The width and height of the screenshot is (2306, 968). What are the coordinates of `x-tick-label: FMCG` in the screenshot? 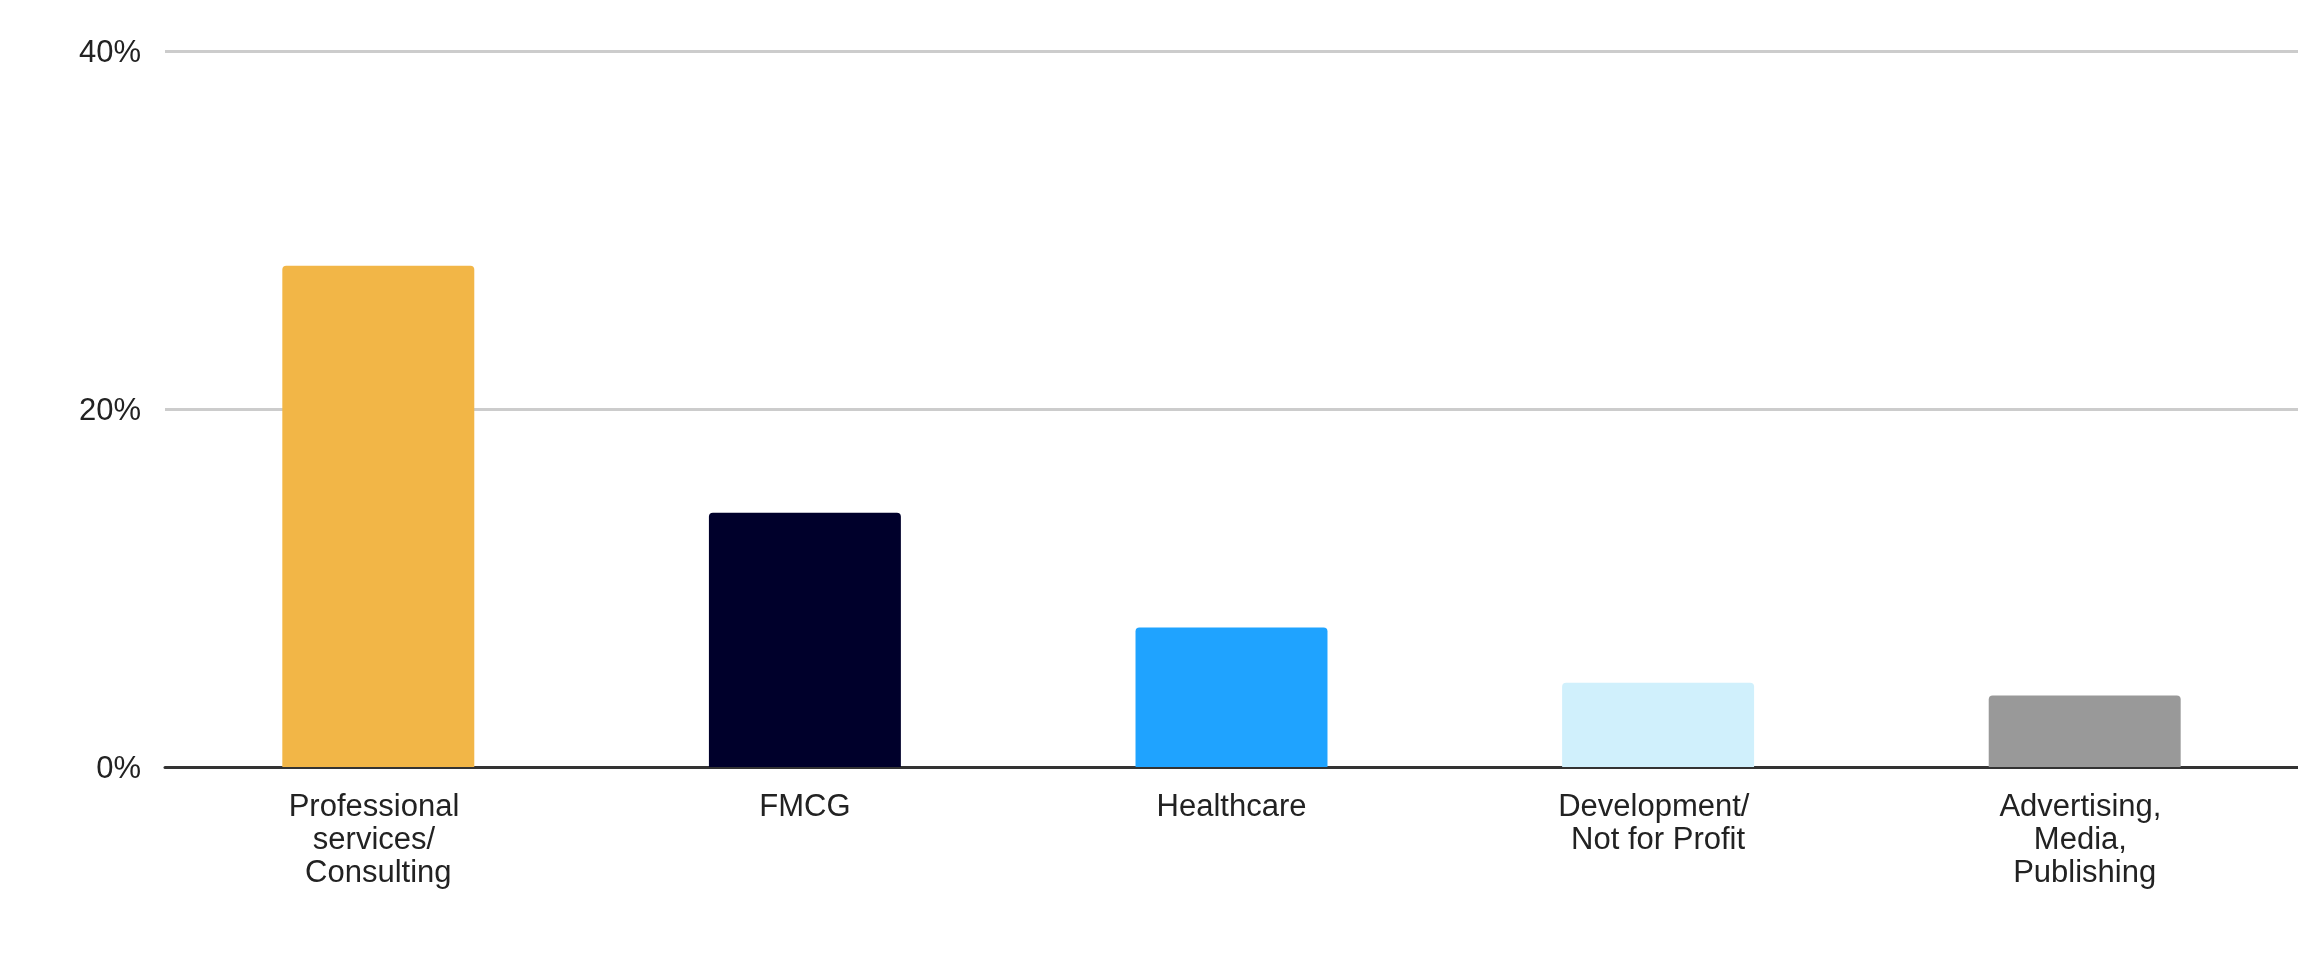 It's located at (805, 805).